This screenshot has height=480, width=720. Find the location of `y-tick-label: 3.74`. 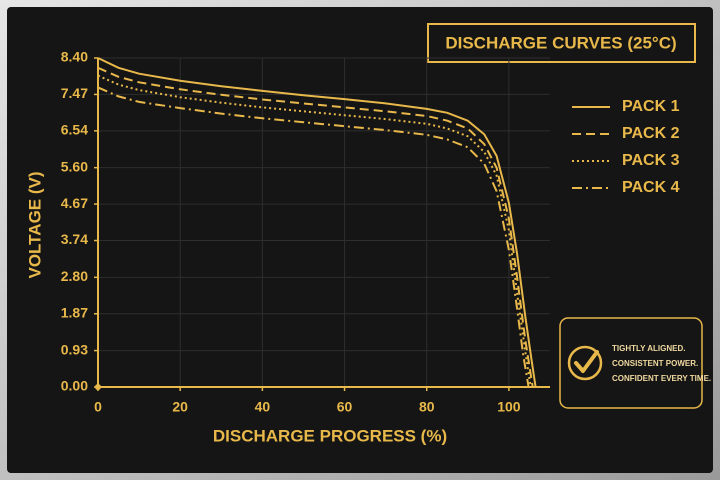

y-tick-label: 3.74 is located at coordinates (74, 239).